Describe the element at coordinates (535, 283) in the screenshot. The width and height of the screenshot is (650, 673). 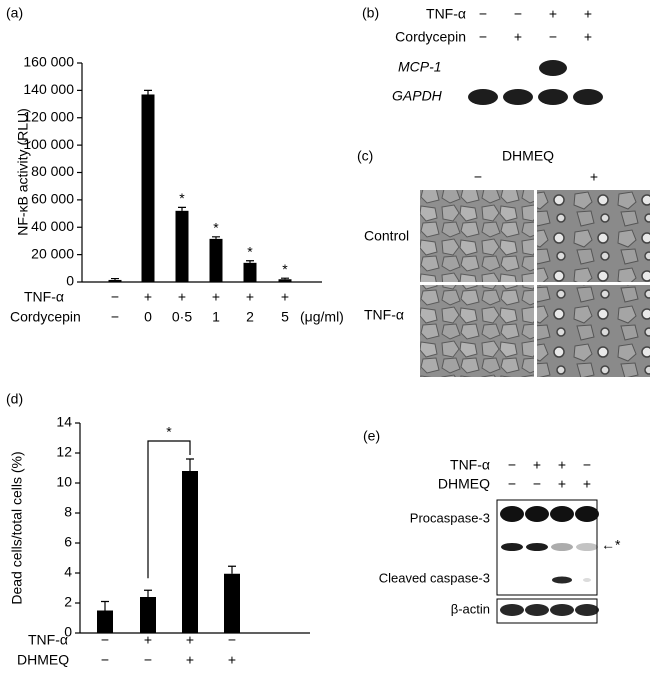
I see `micrograph-grid` at that location.